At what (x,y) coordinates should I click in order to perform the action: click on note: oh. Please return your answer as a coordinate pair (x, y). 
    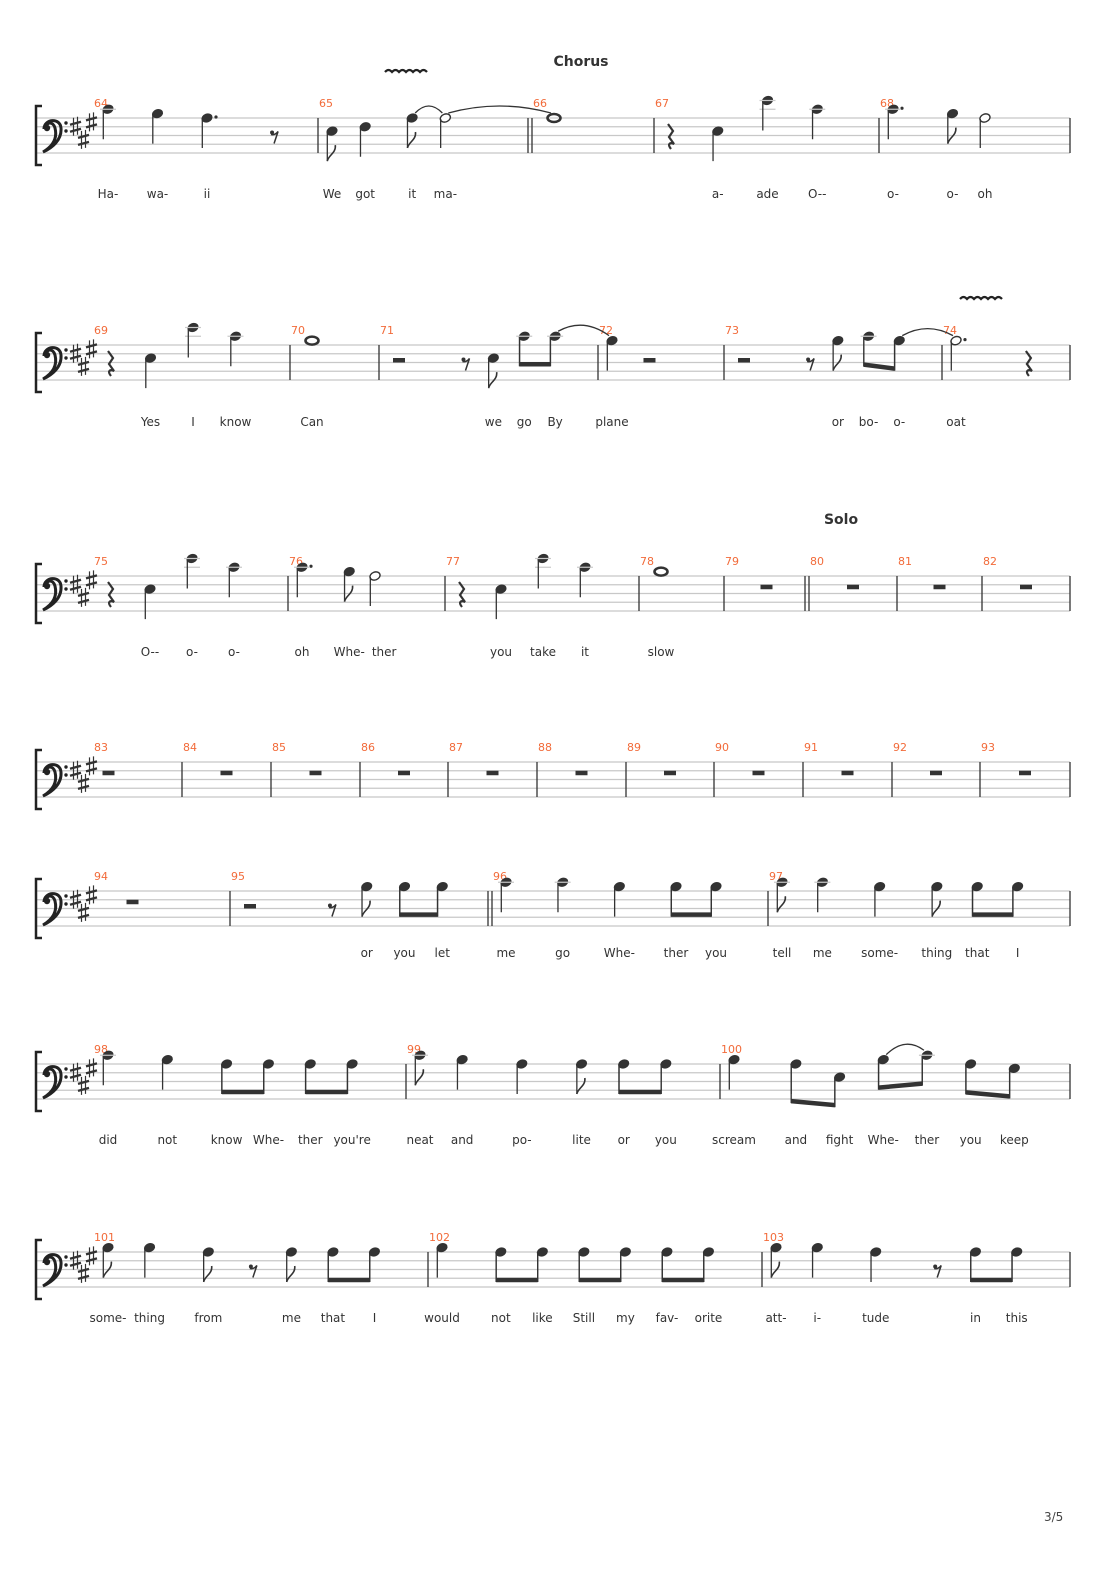
    Looking at the image, I should click on (984, 157).